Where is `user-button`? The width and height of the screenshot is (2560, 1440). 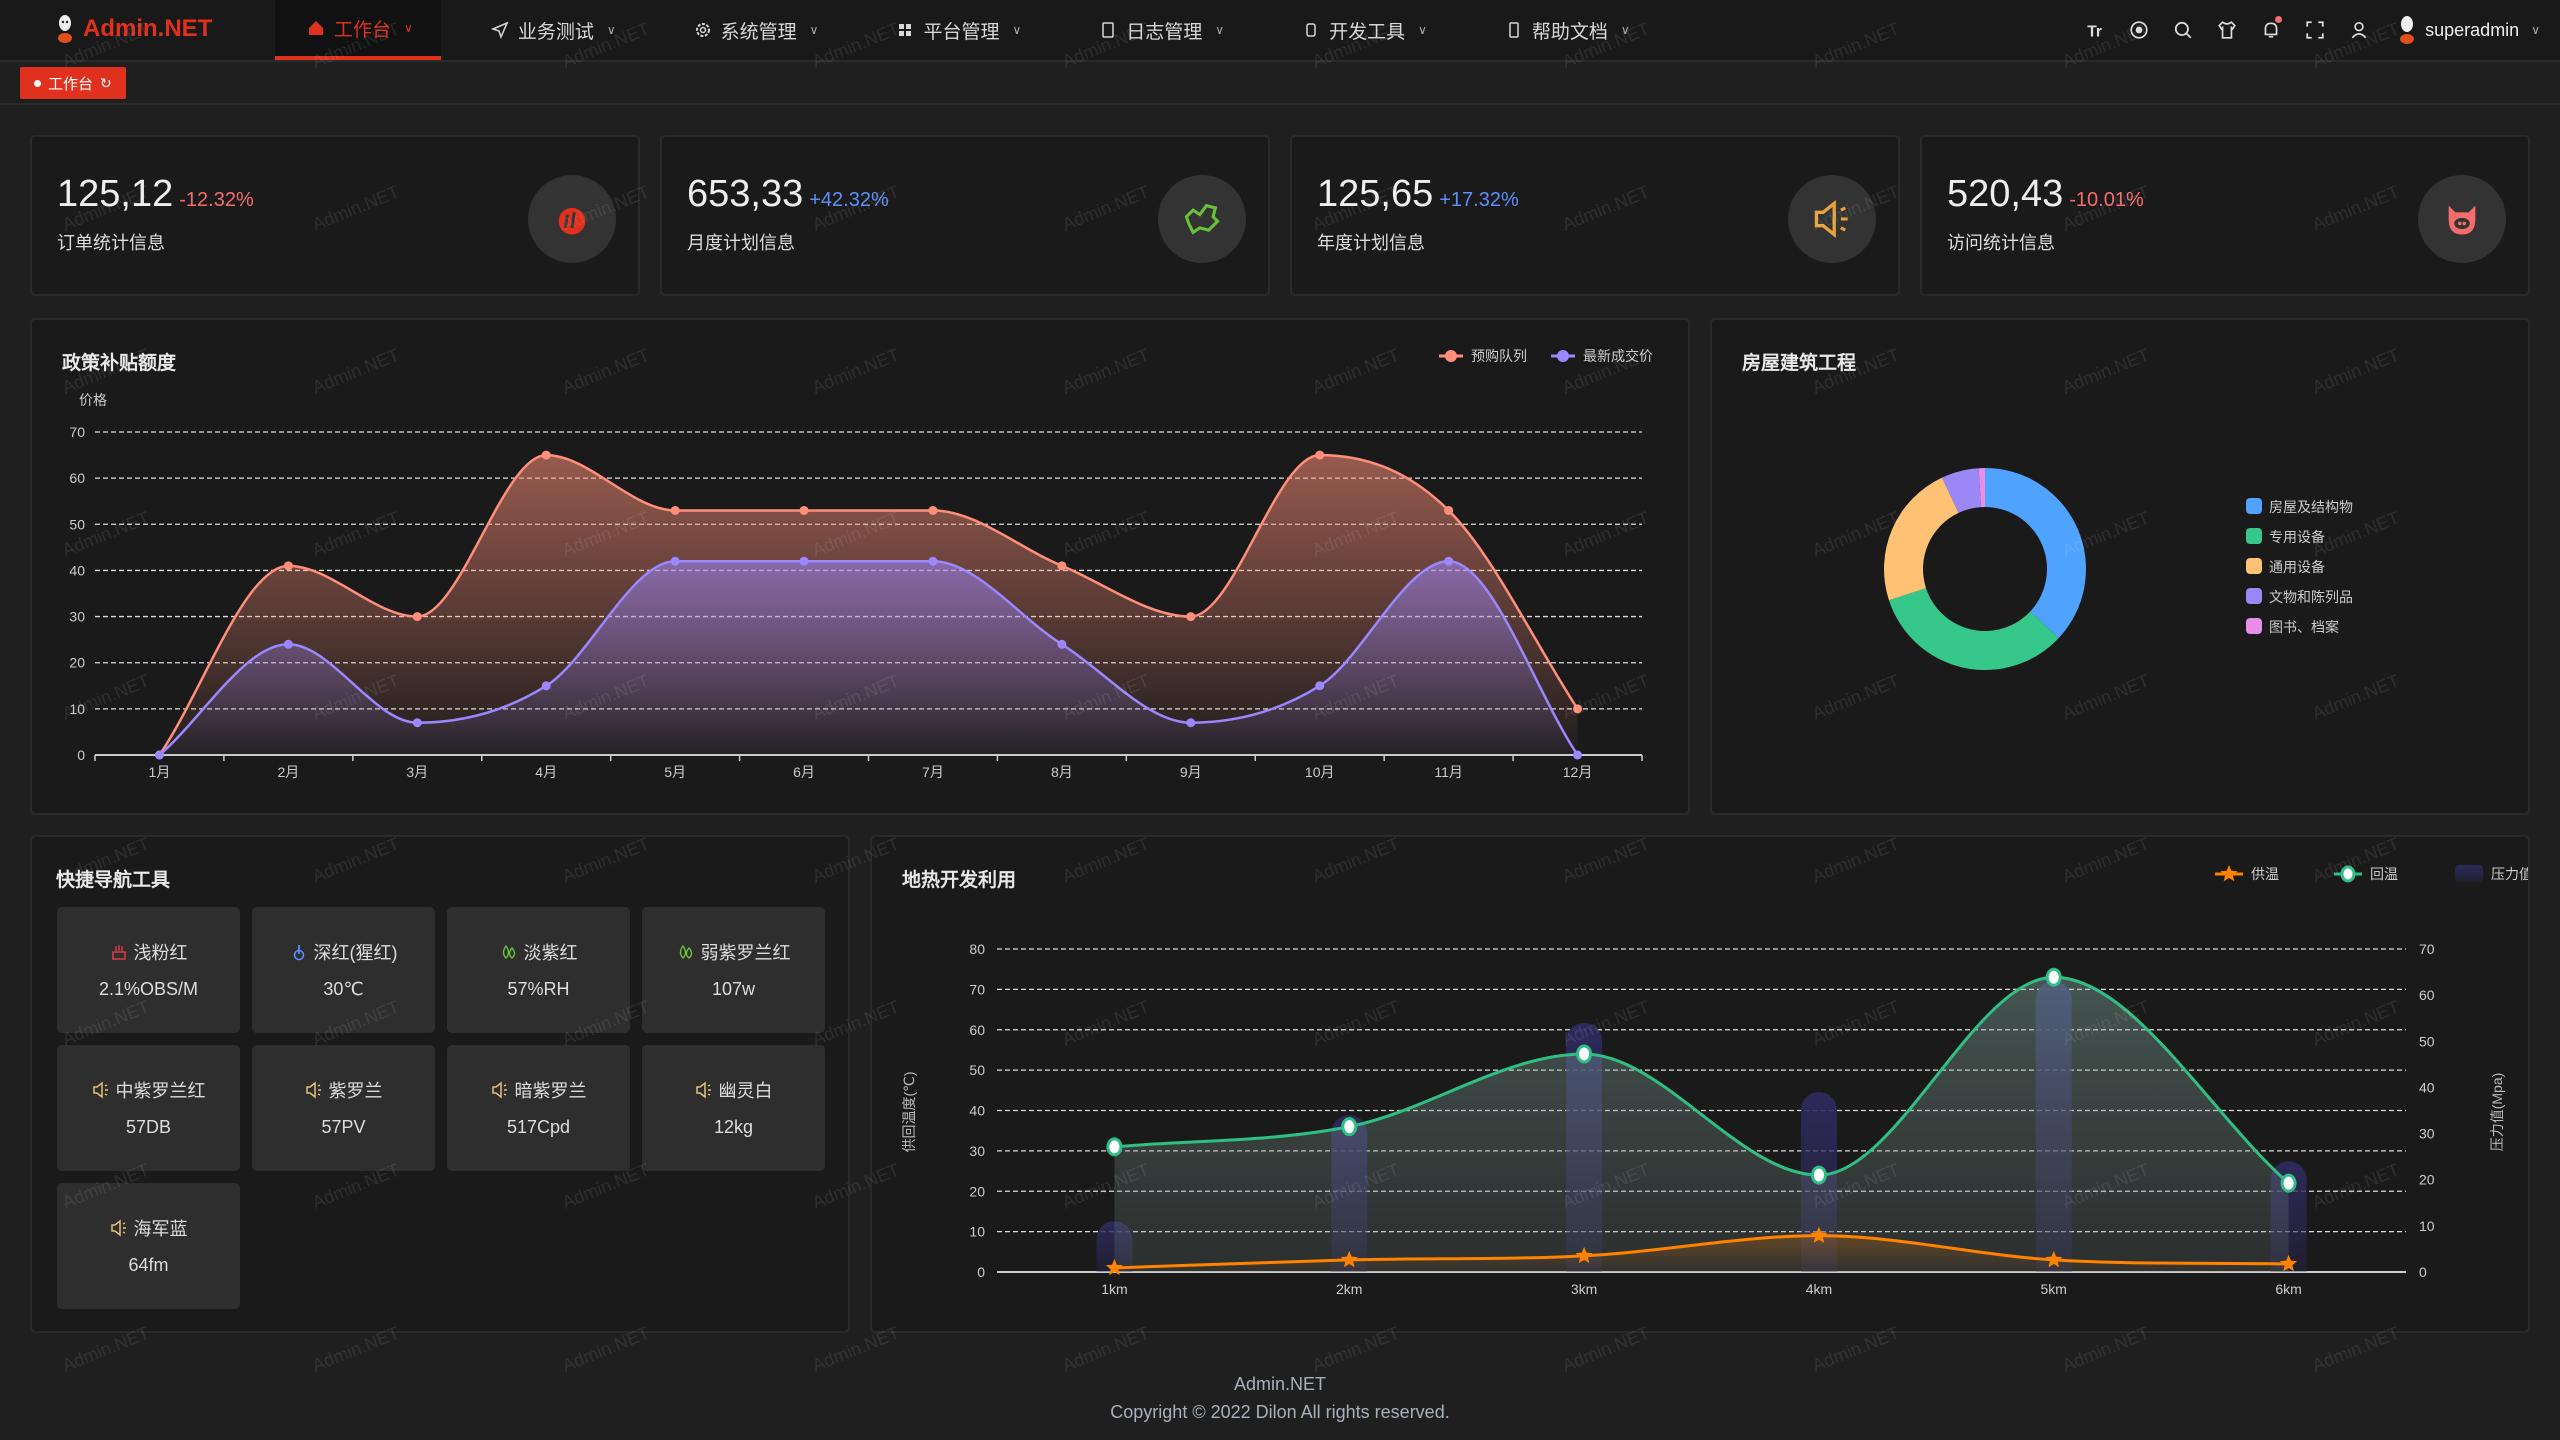
user-button is located at coordinates (2359, 30).